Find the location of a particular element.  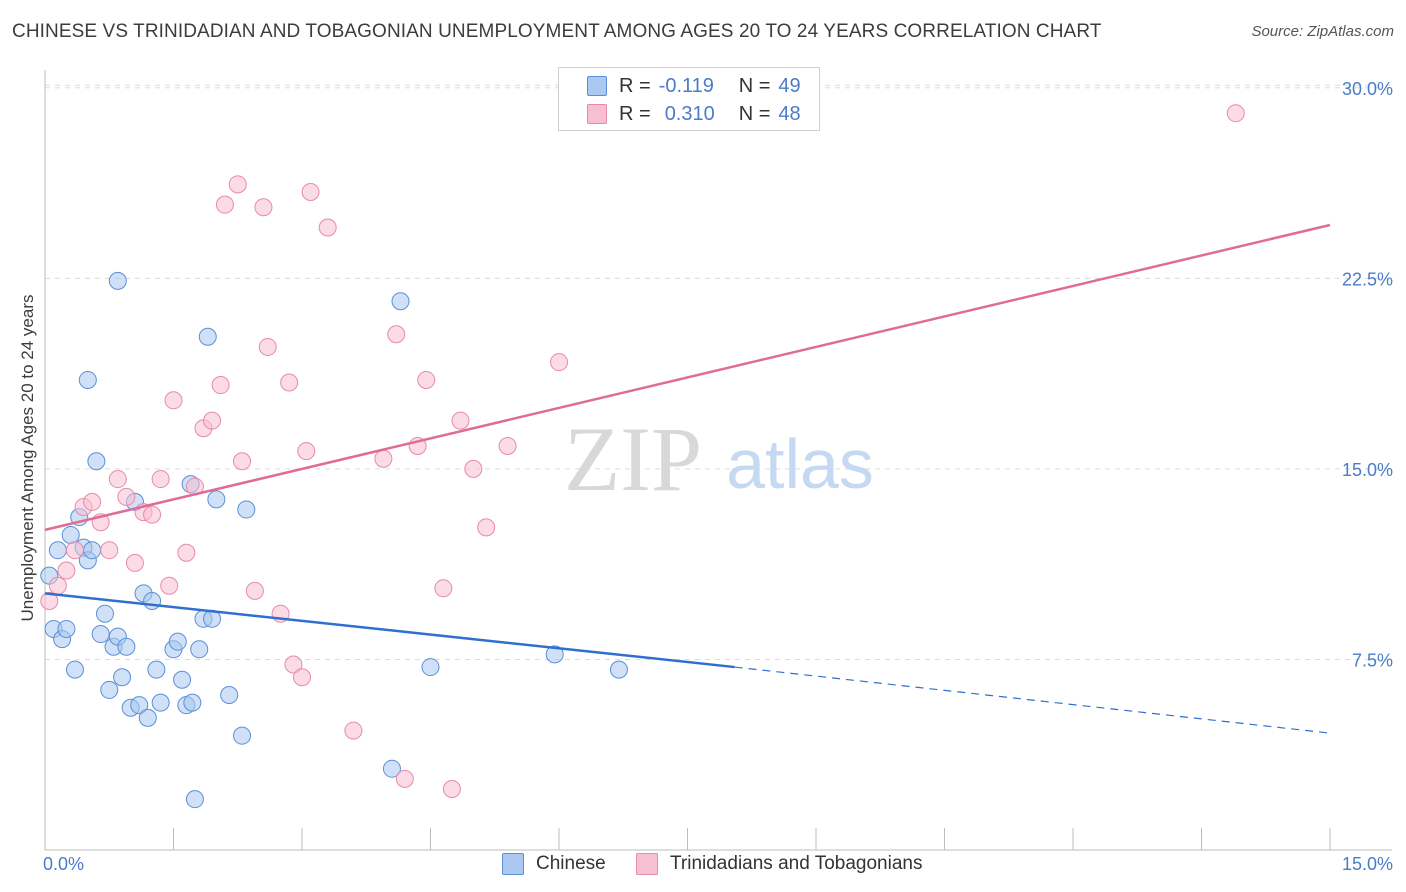

chinese-trend-line is located at coordinates (389, 630).